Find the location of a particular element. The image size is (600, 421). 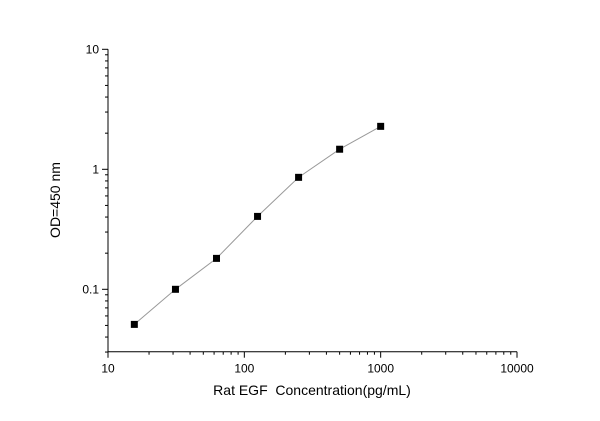

x-tick-label: 10 is located at coordinates (108, 369).